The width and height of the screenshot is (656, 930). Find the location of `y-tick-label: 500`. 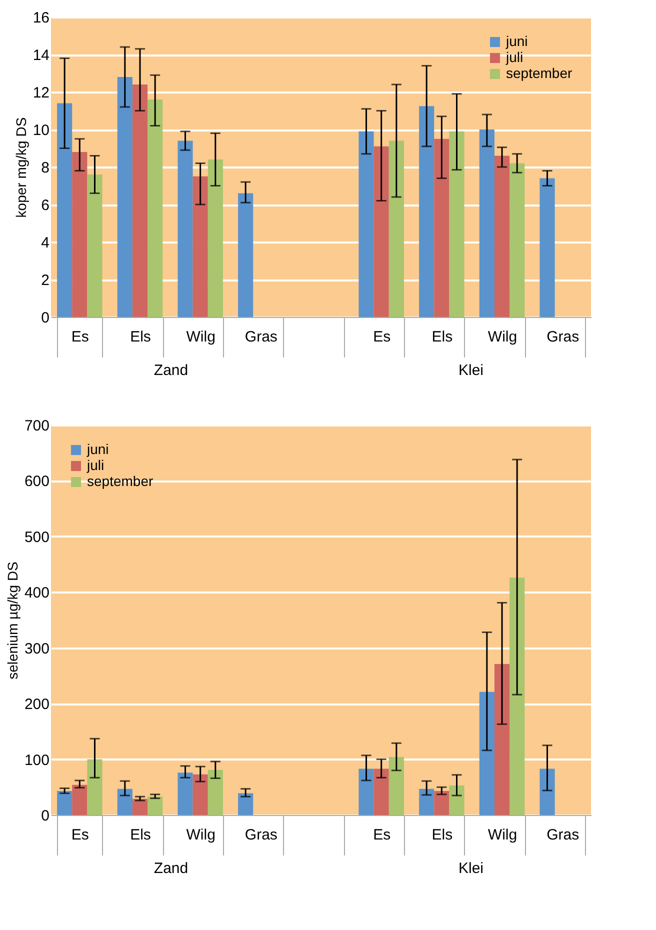

y-tick-label: 500 is located at coordinates (37, 537).